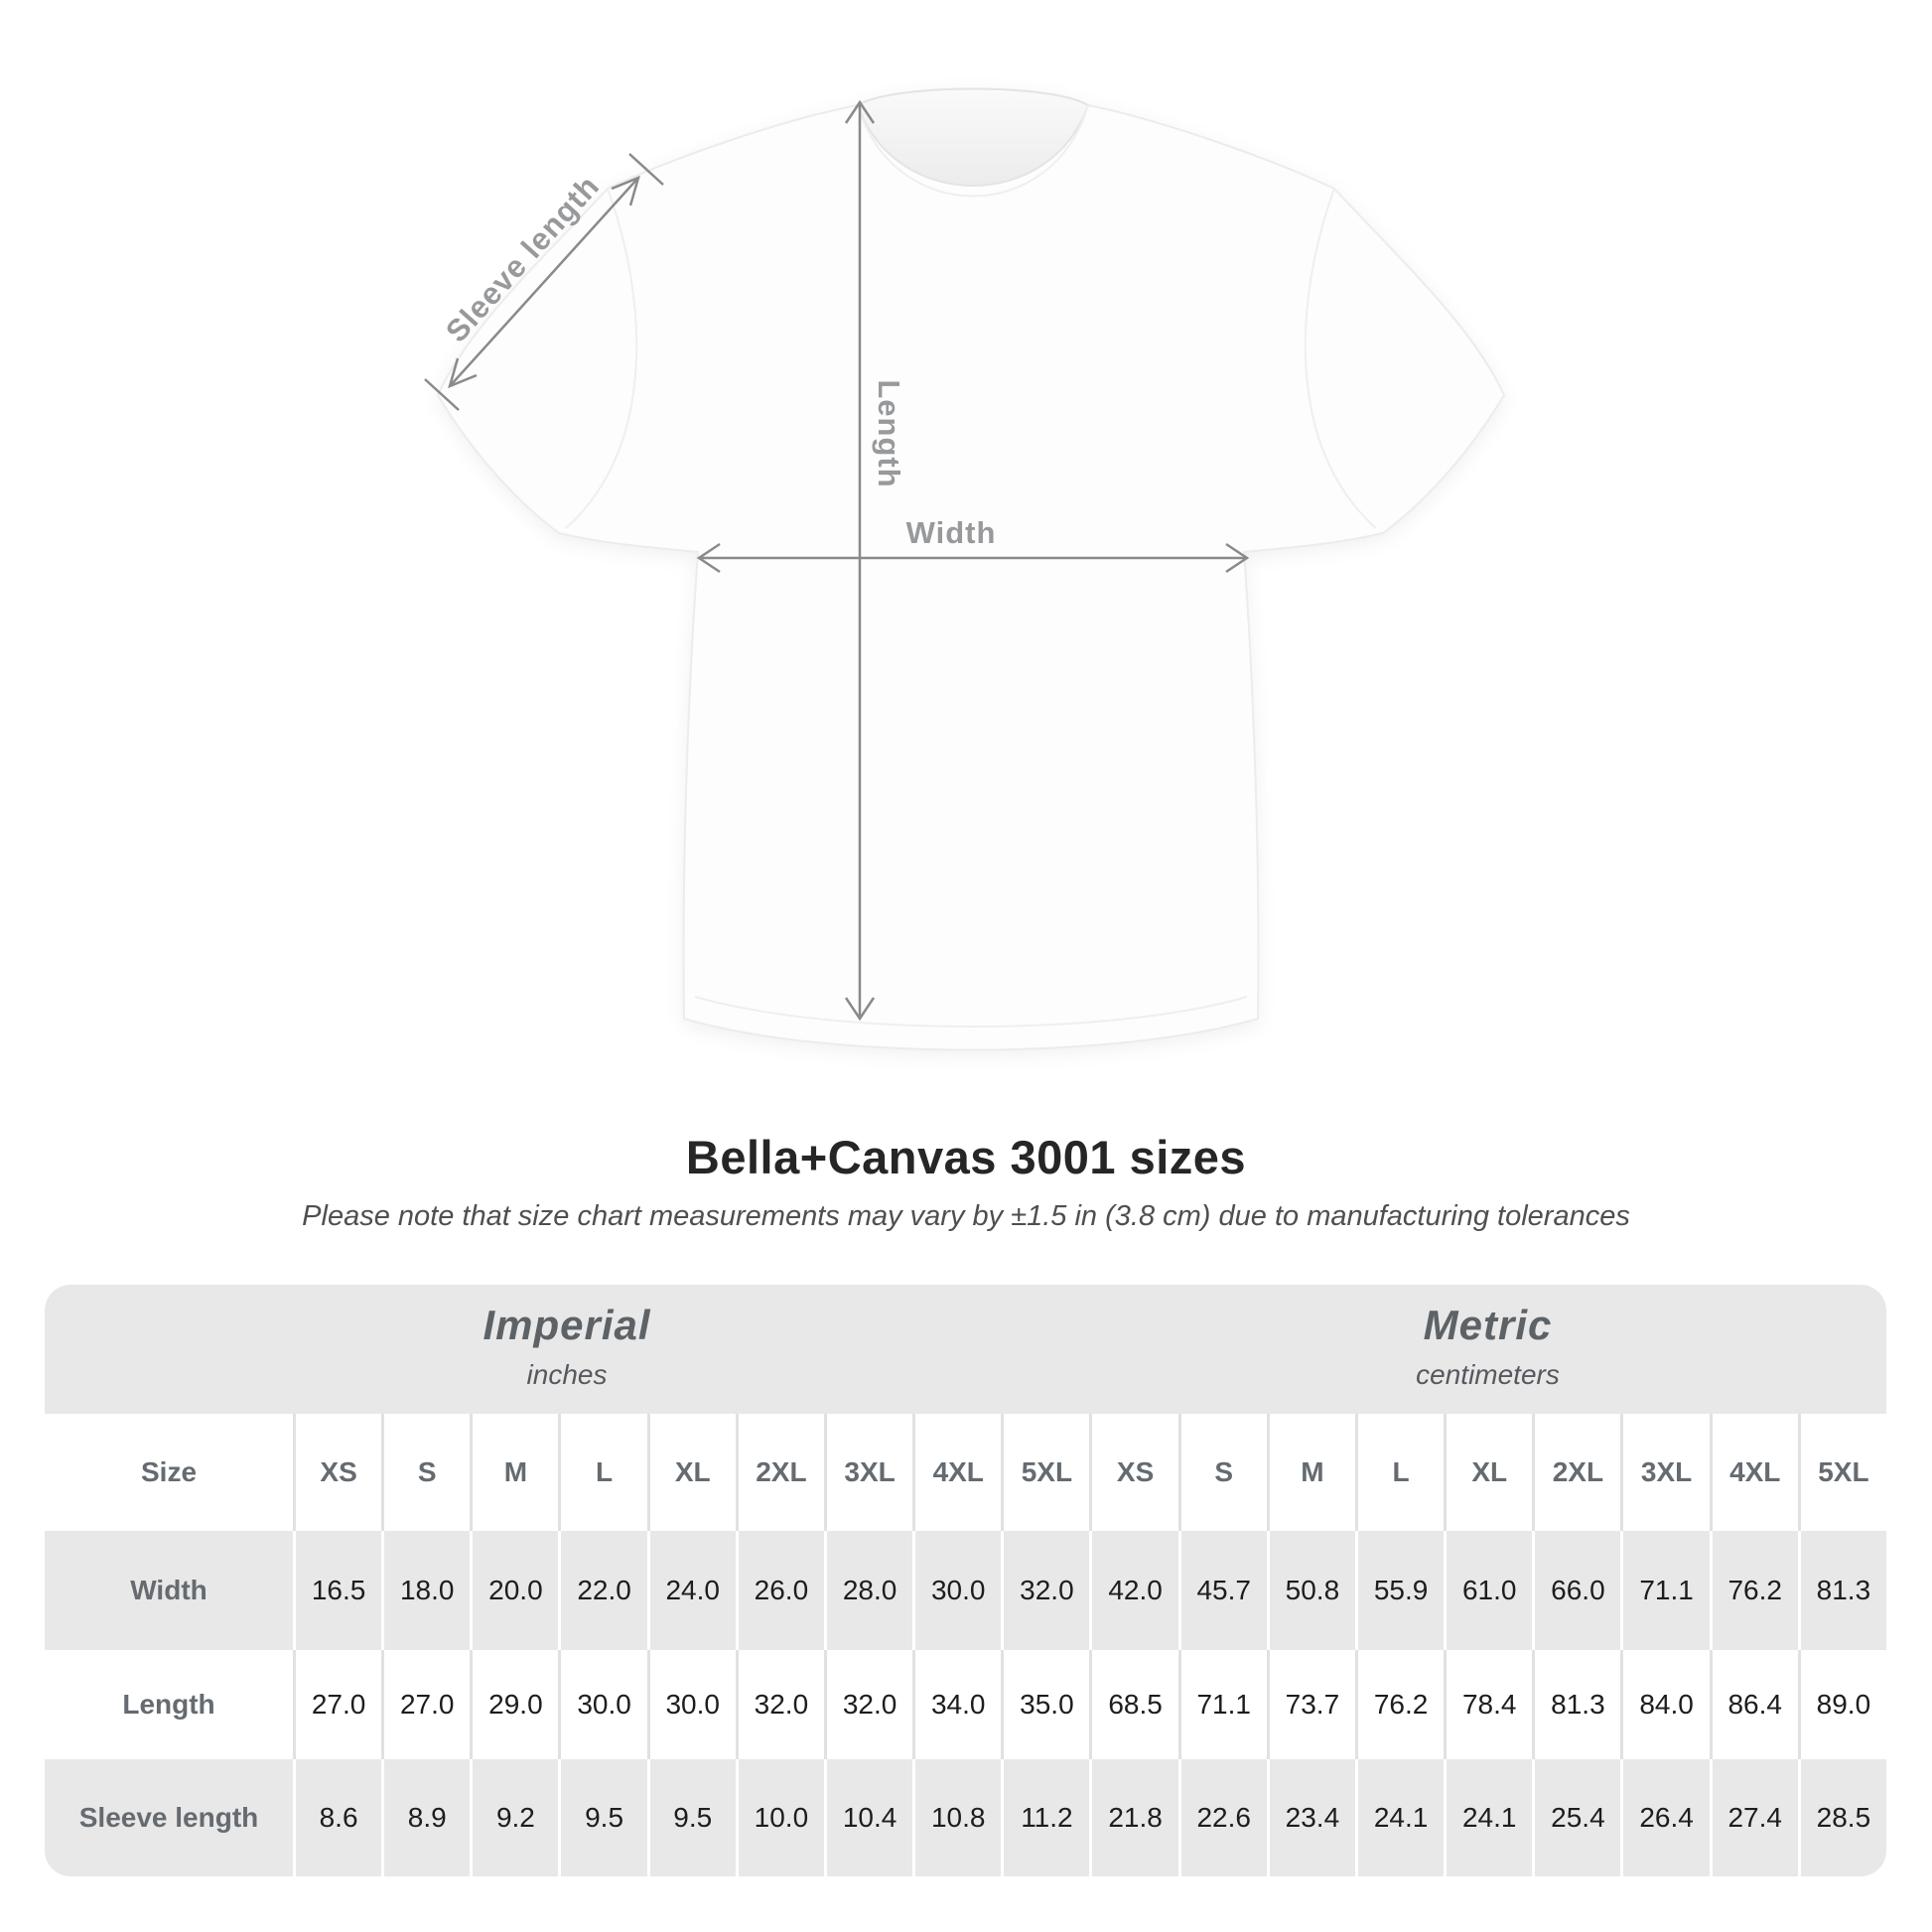  What do you see at coordinates (1488, 1705) in the screenshot?
I see `measurement-value-cell: 78.4` at bounding box center [1488, 1705].